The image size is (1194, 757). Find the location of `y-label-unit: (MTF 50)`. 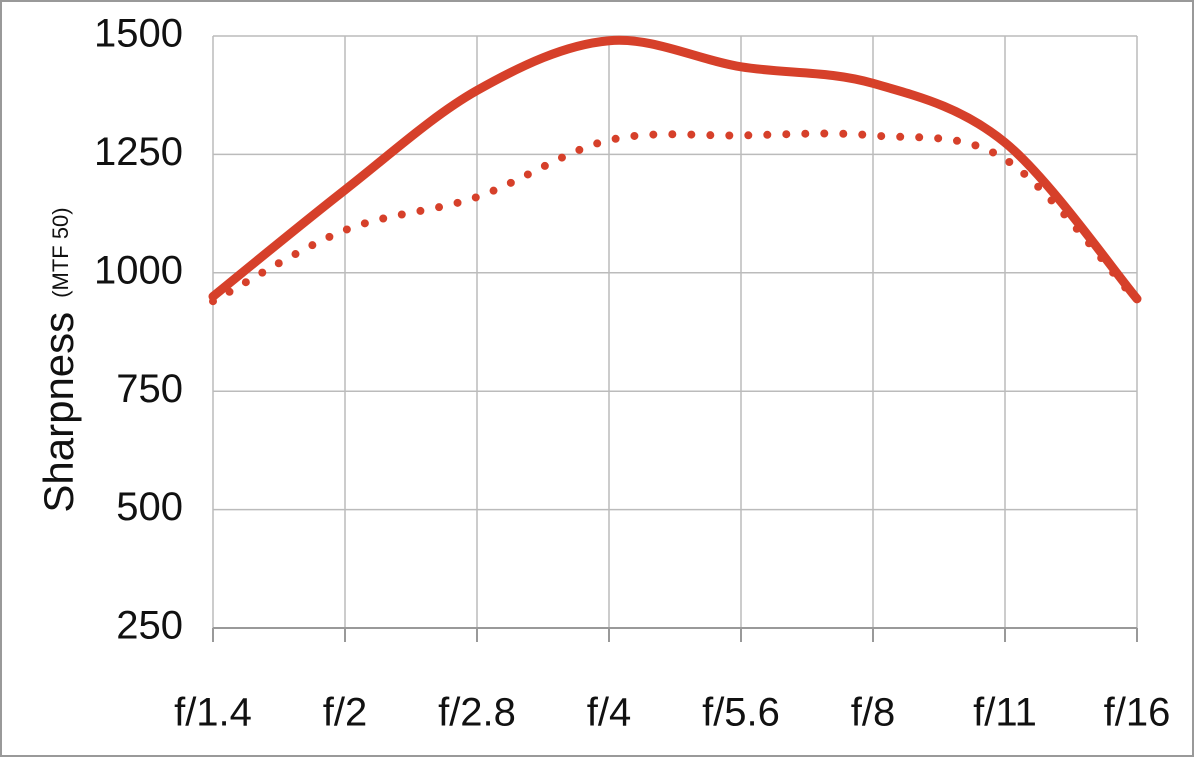

y-label-unit: (MTF 50) is located at coordinates (60, 252).